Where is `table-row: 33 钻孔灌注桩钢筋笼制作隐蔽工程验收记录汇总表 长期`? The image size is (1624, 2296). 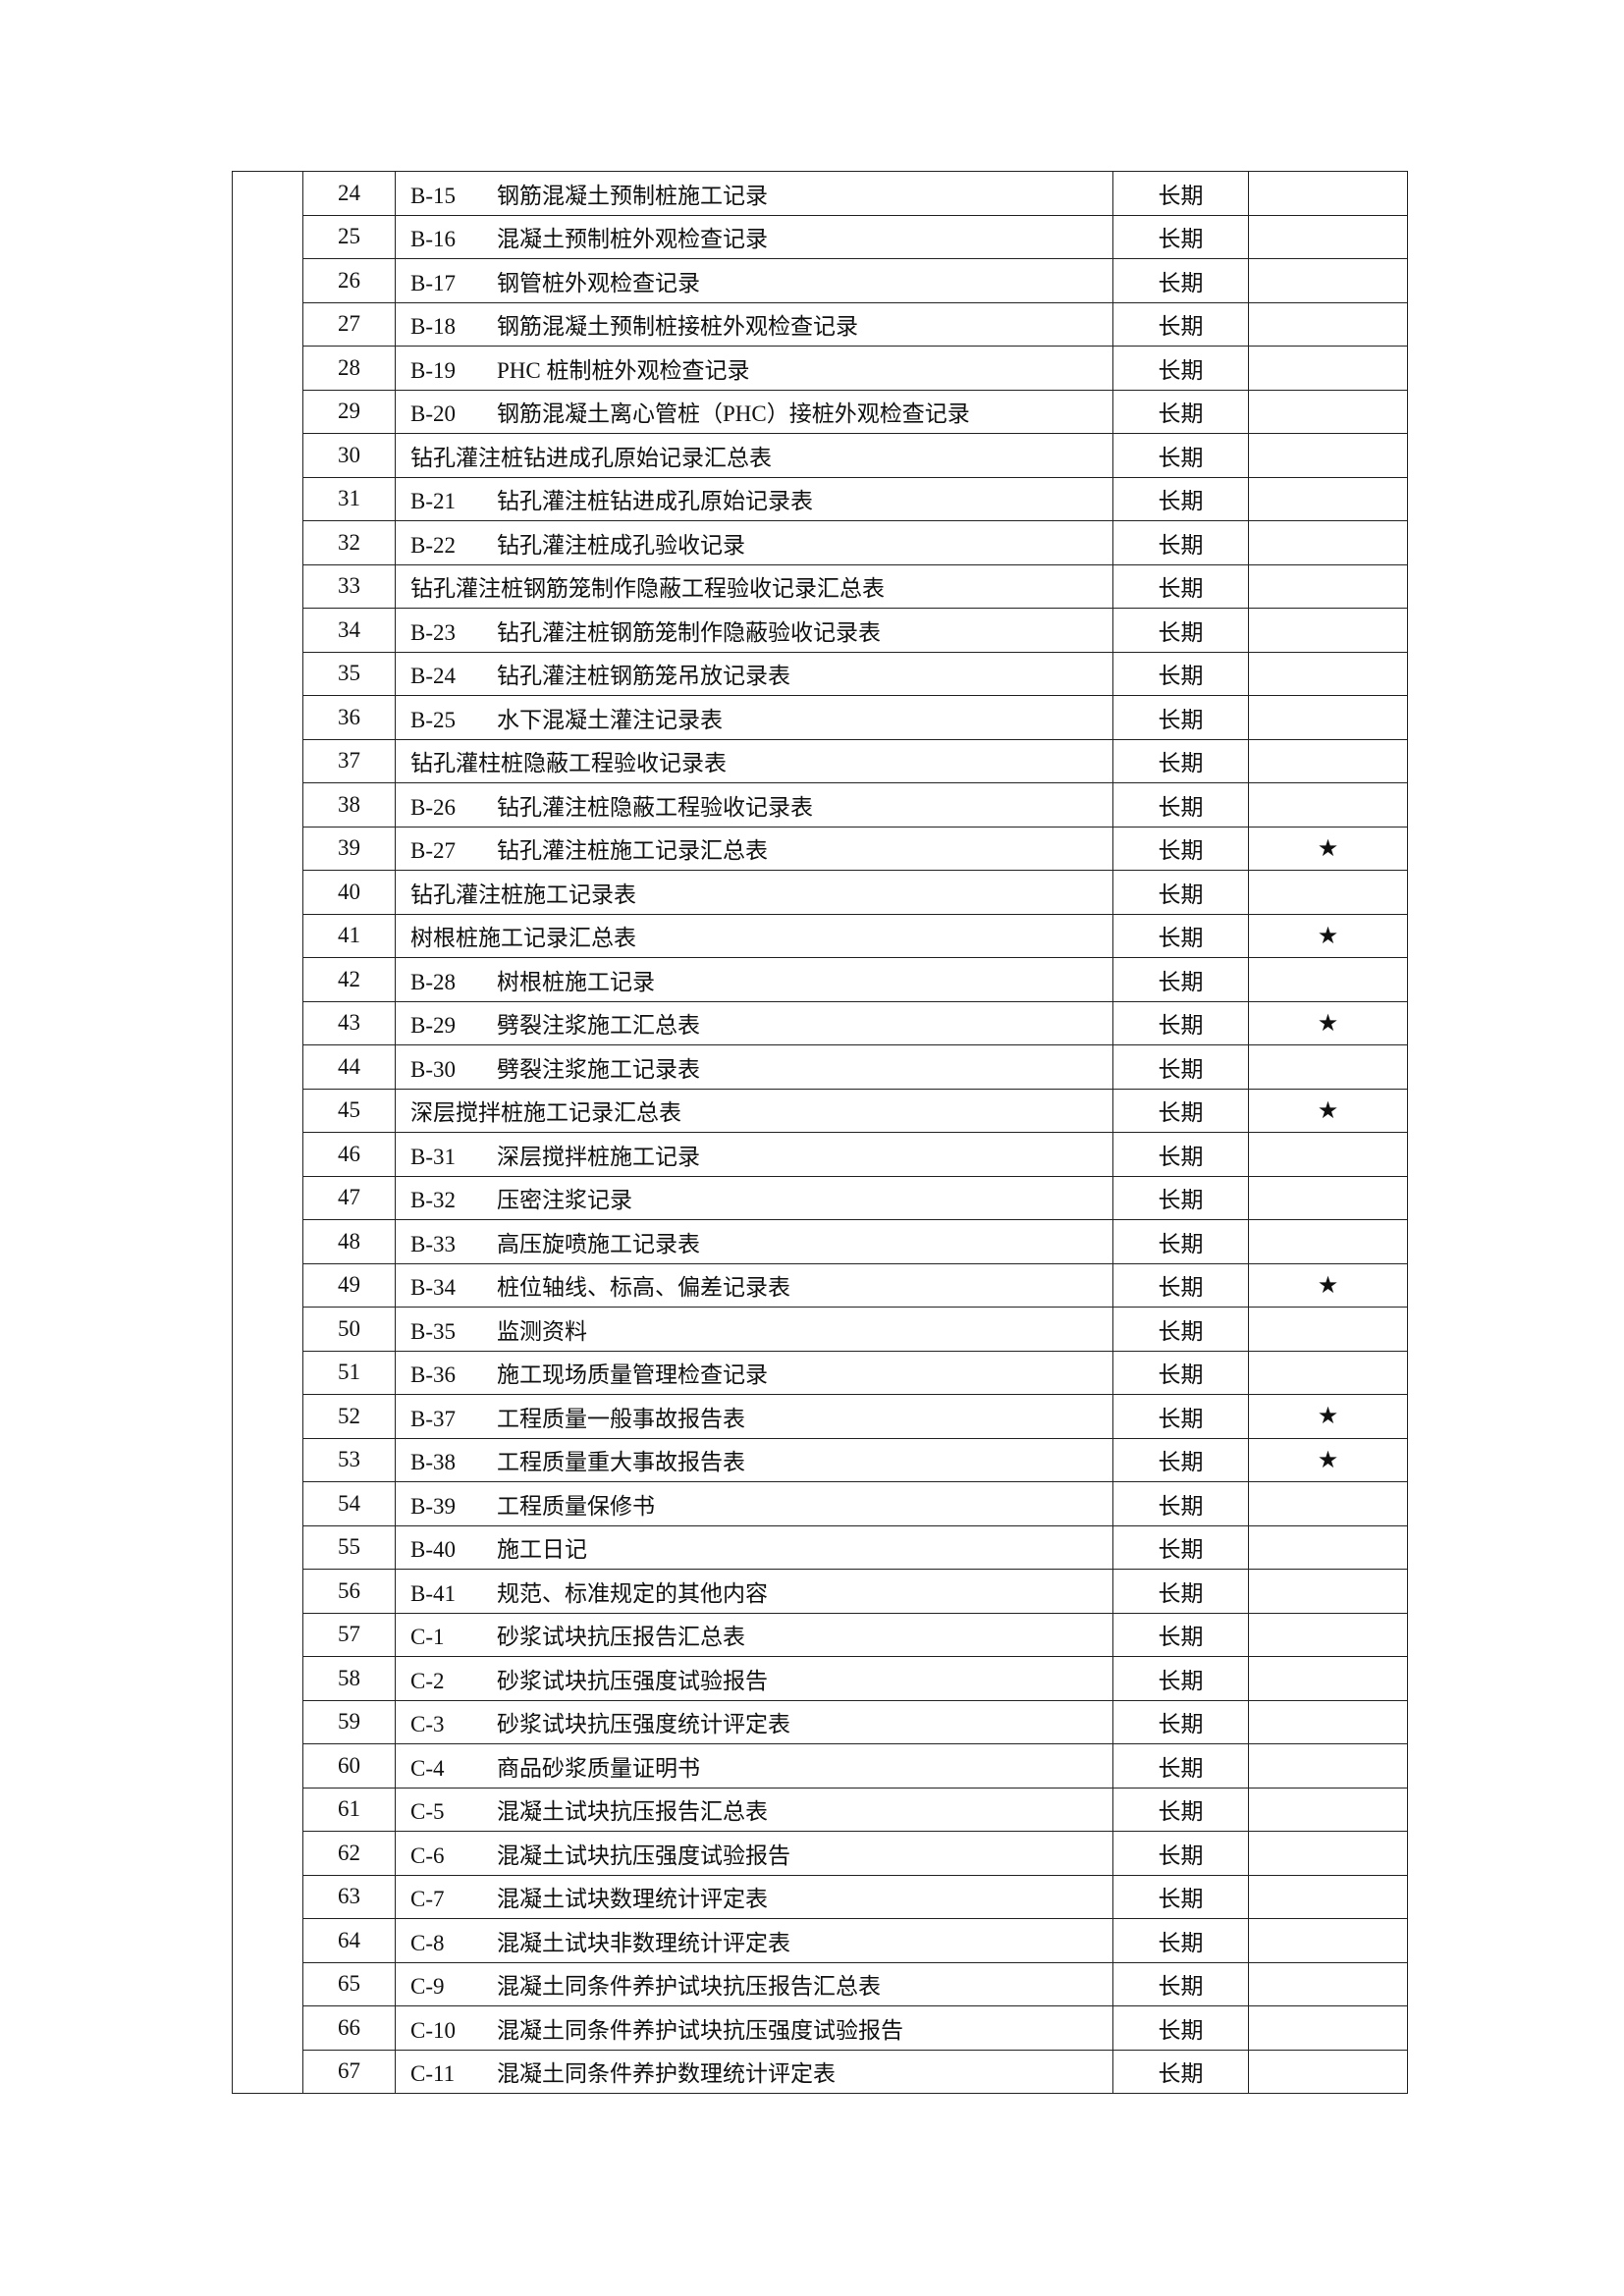 table-row: 33 钻孔灌注桩钢筋笼制作隐蔽工程验收记录汇总表 长期 is located at coordinates (820, 586).